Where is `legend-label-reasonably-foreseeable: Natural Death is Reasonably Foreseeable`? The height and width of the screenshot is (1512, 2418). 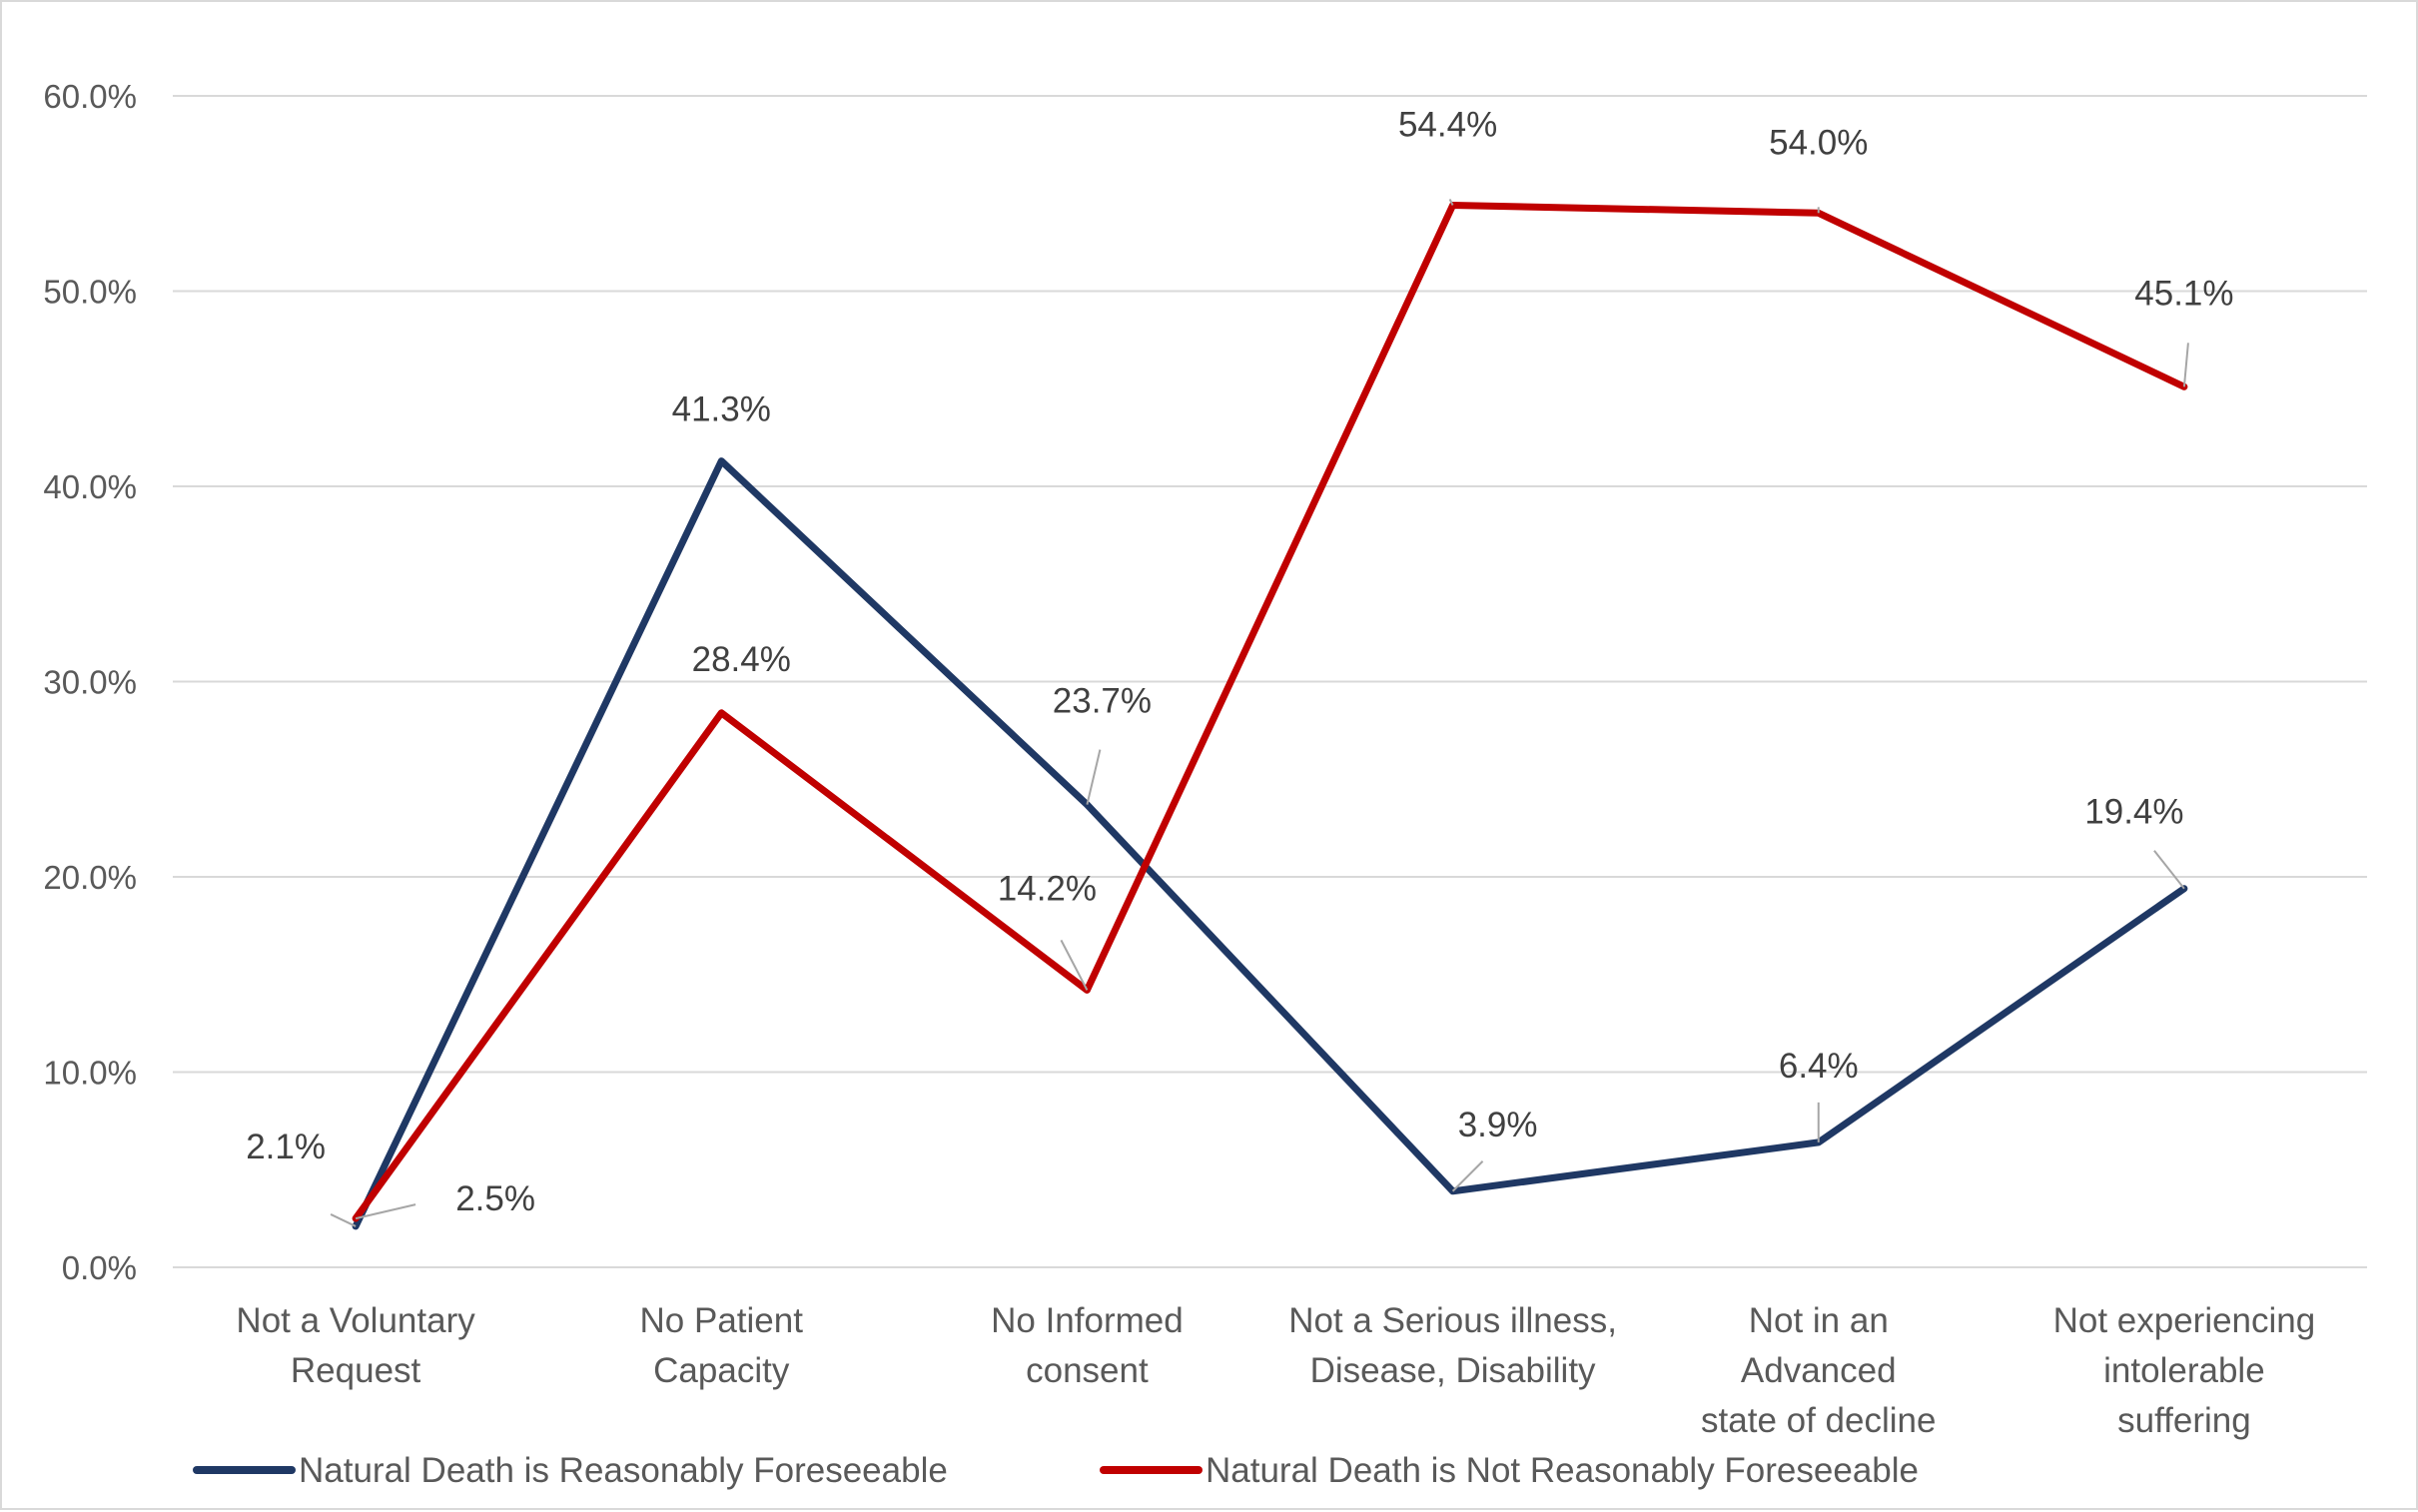 legend-label-reasonably-foreseeable: Natural Death is Reasonably Foreseeable is located at coordinates (623, 1470).